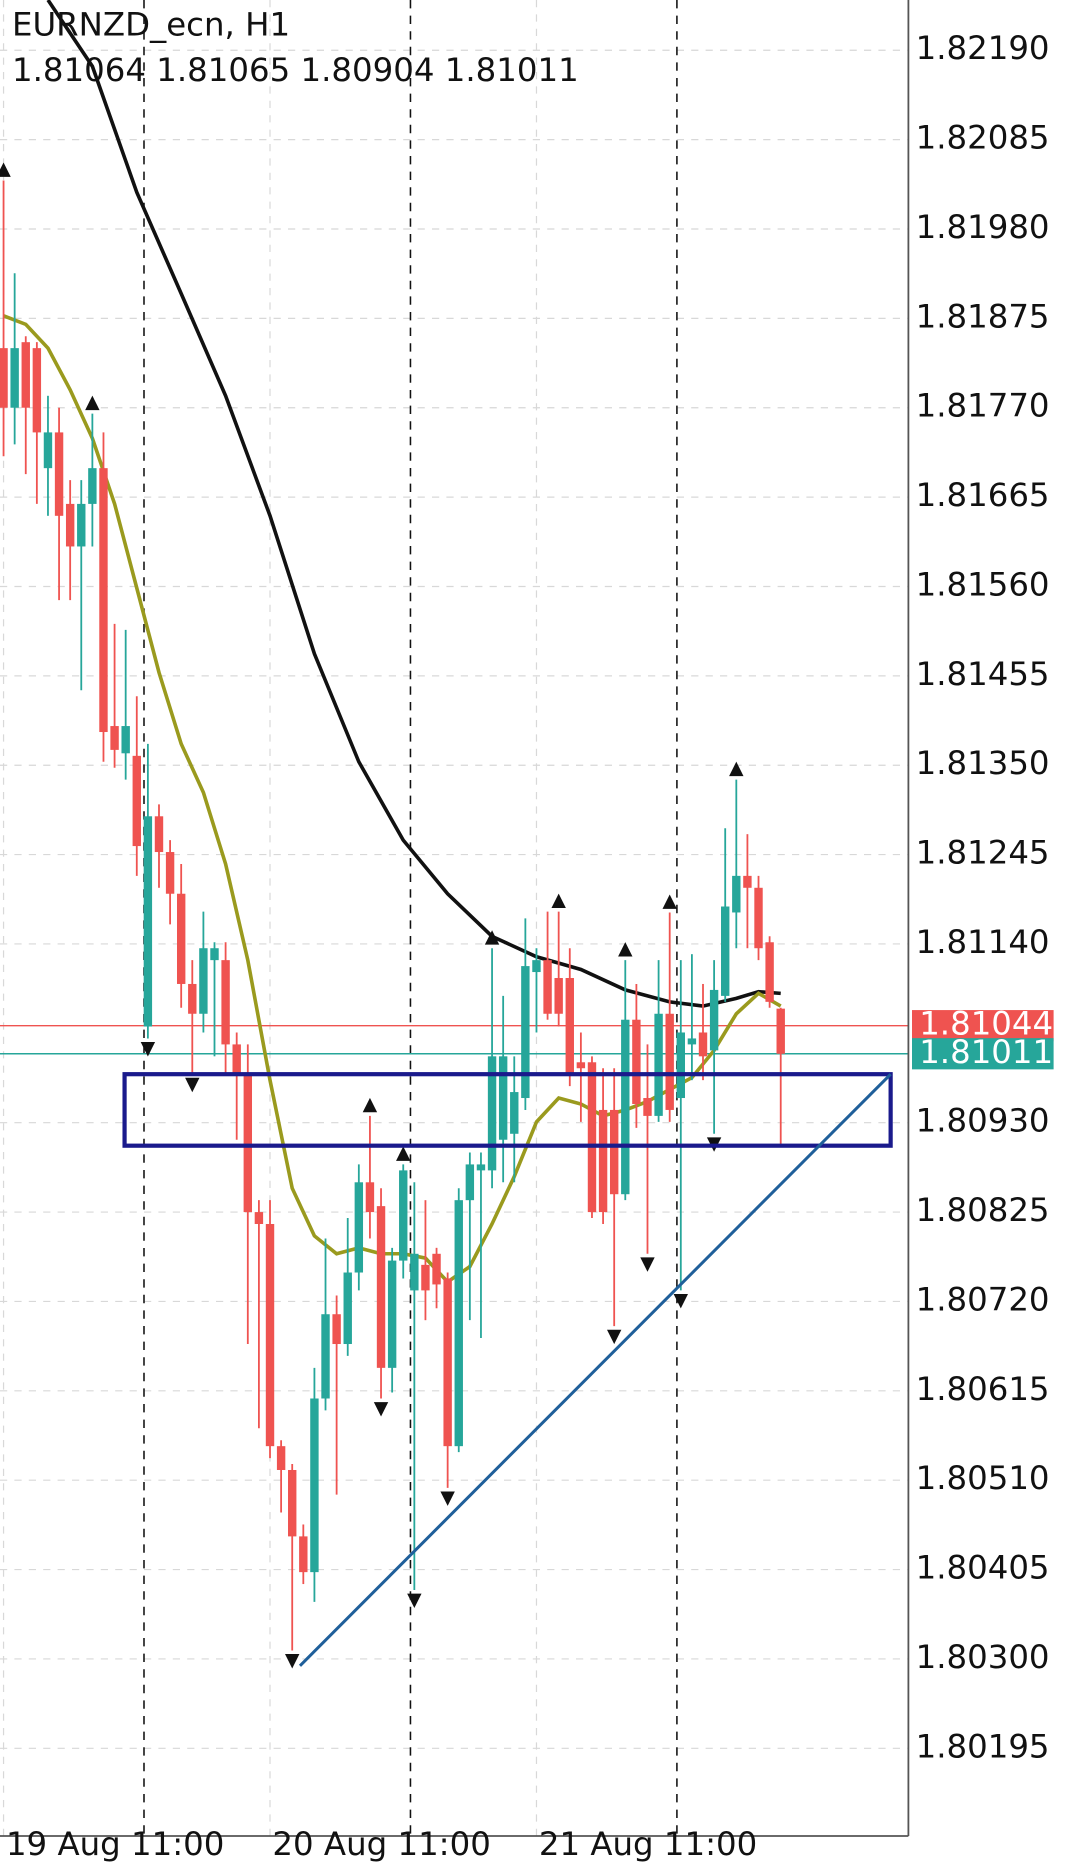 The width and height of the screenshot is (1080, 1863). What do you see at coordinates (983, 1121) in the screenshot?
I see `y-tick-label: 1.80930` at bounding box center [983, 1121].